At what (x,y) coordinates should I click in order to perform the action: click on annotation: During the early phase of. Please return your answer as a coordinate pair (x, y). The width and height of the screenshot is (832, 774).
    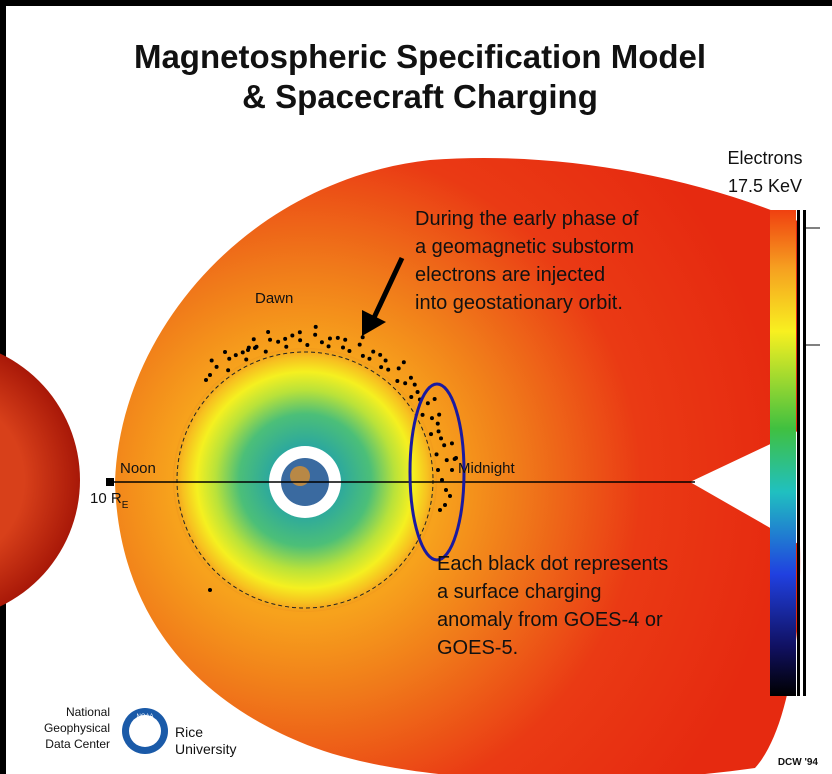
    Looking at the image, I should click on (527, 219).